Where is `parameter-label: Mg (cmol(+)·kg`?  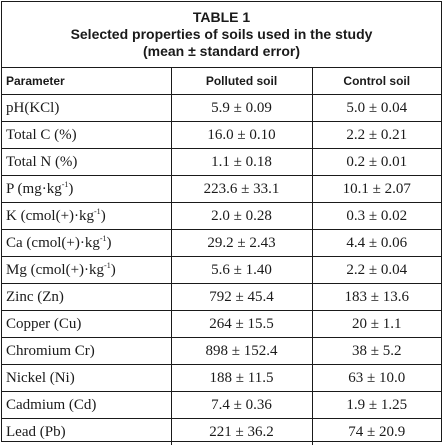
parameter-label: Mg (cmol(+)·kg is located at coordinates (55, 270).